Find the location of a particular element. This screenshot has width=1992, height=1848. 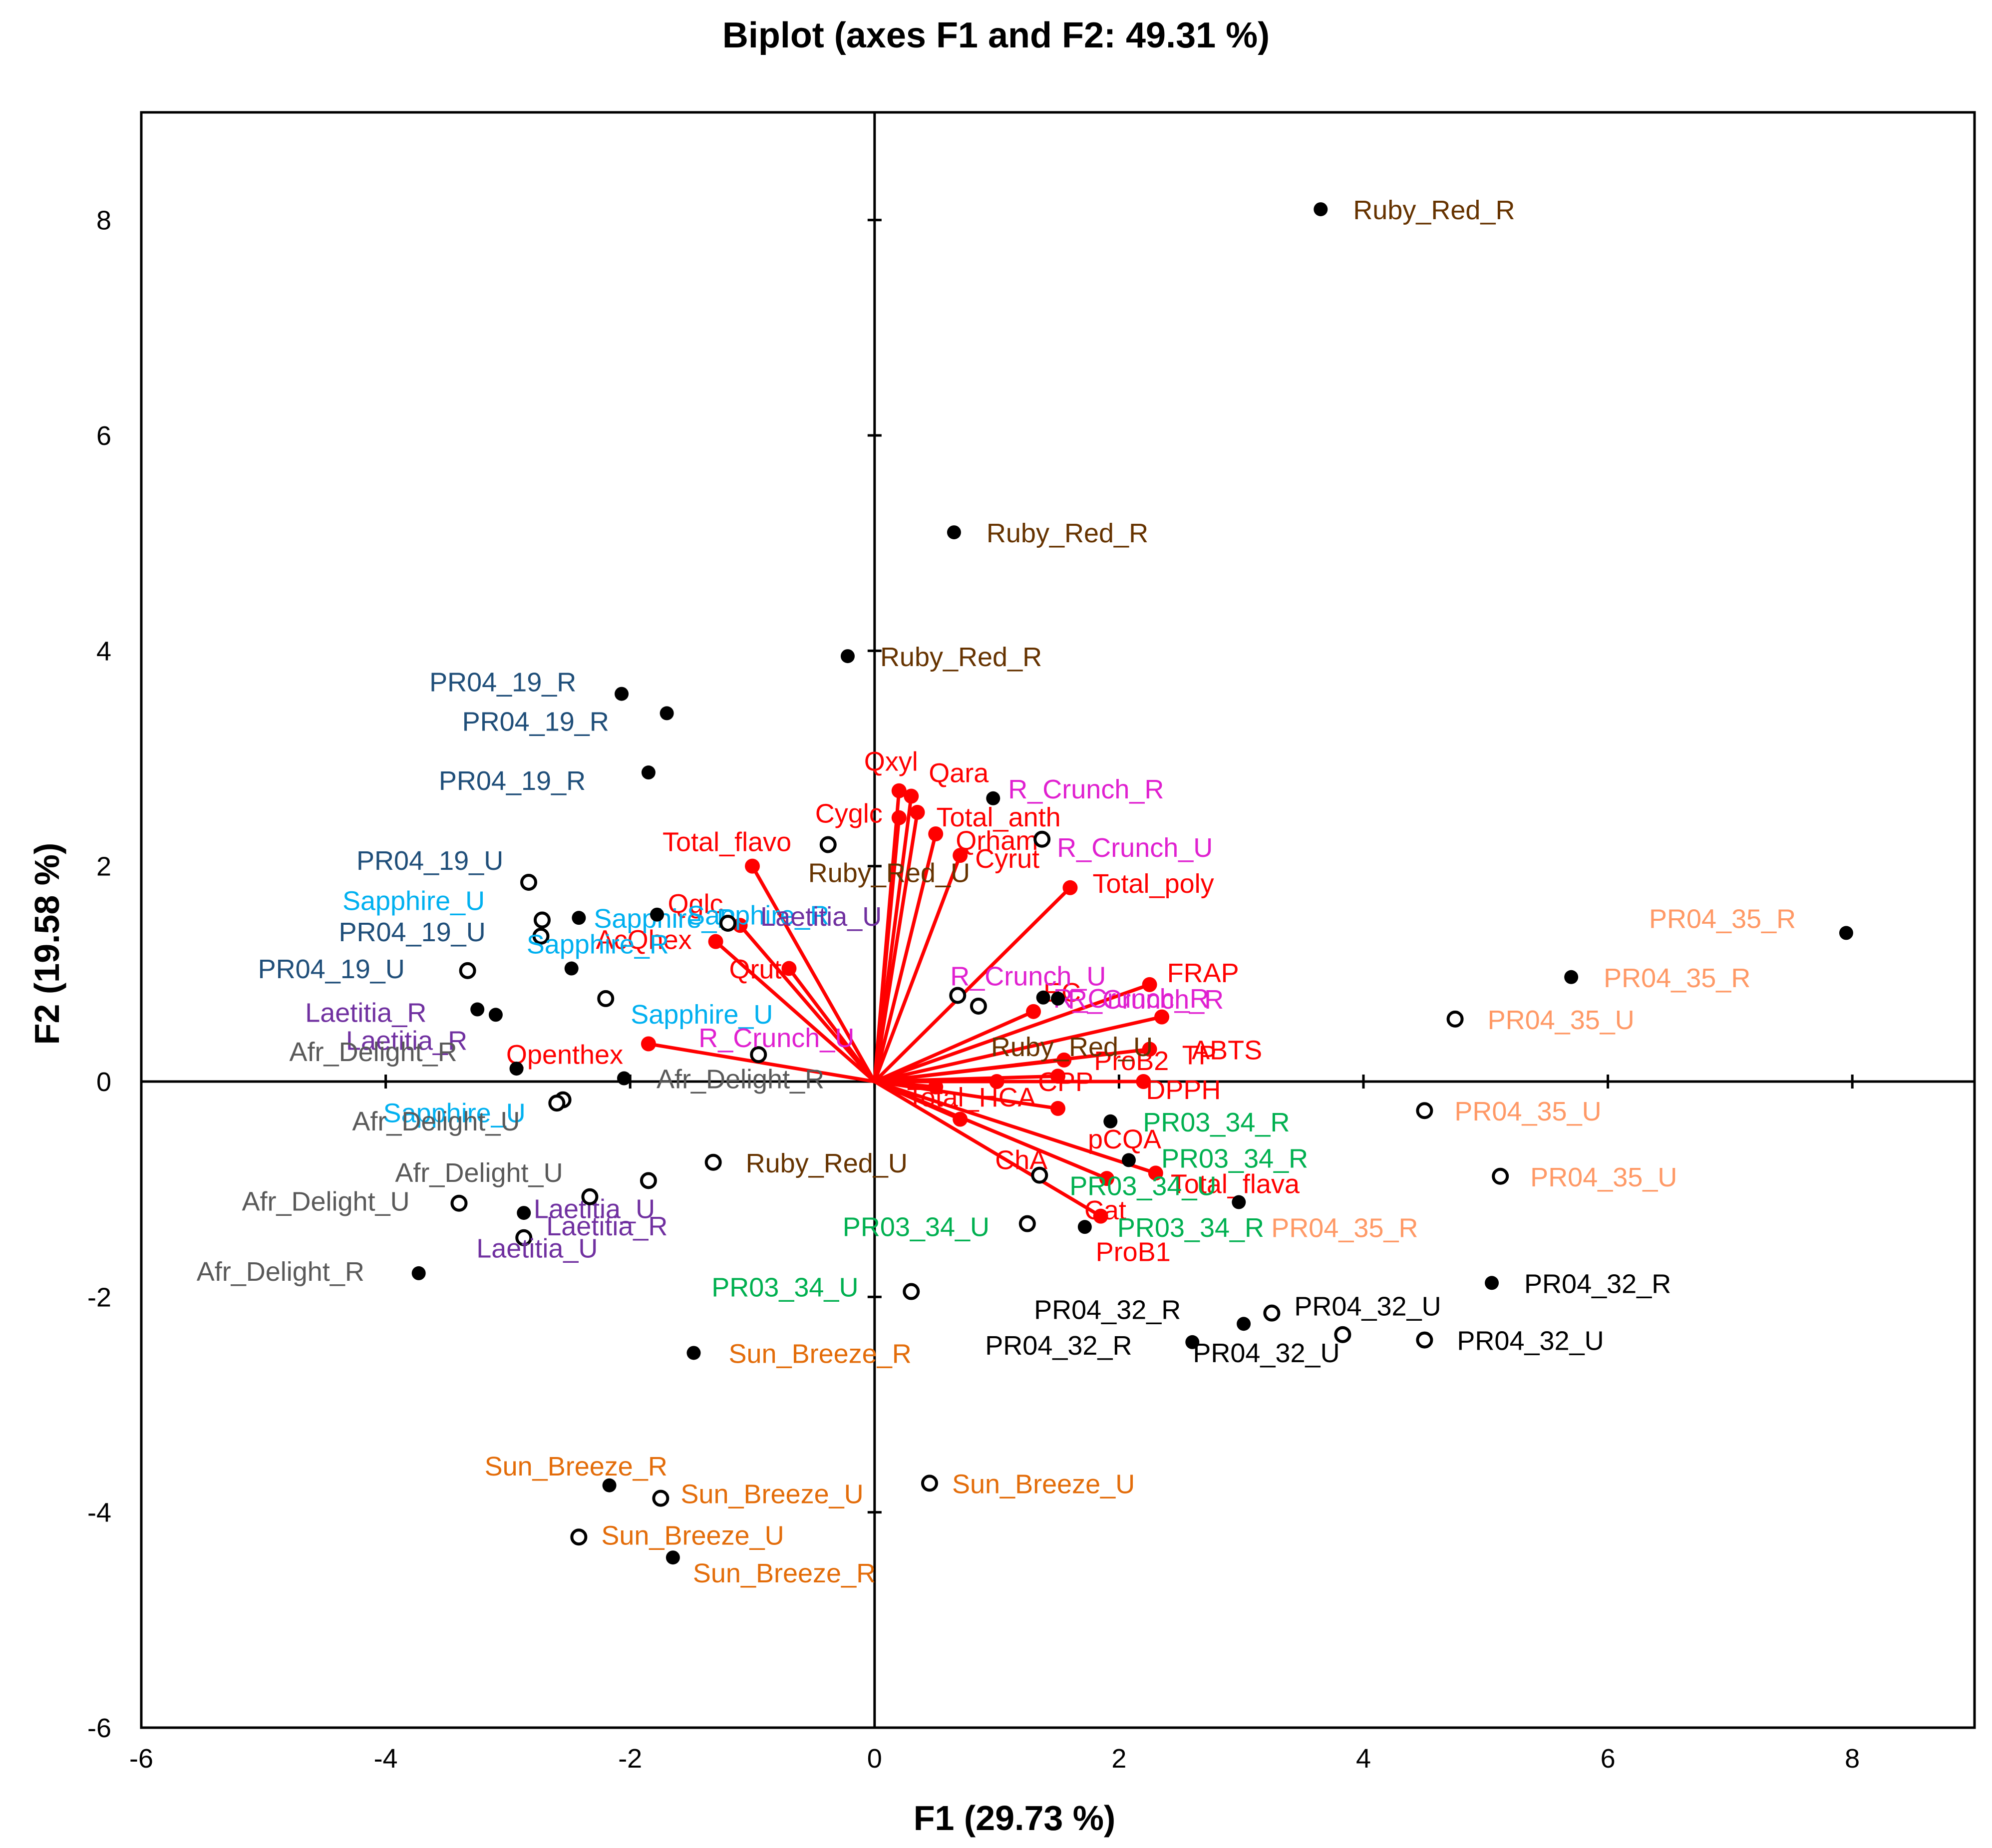

y-tick-label: 6 is located at coordinates (103, 436).